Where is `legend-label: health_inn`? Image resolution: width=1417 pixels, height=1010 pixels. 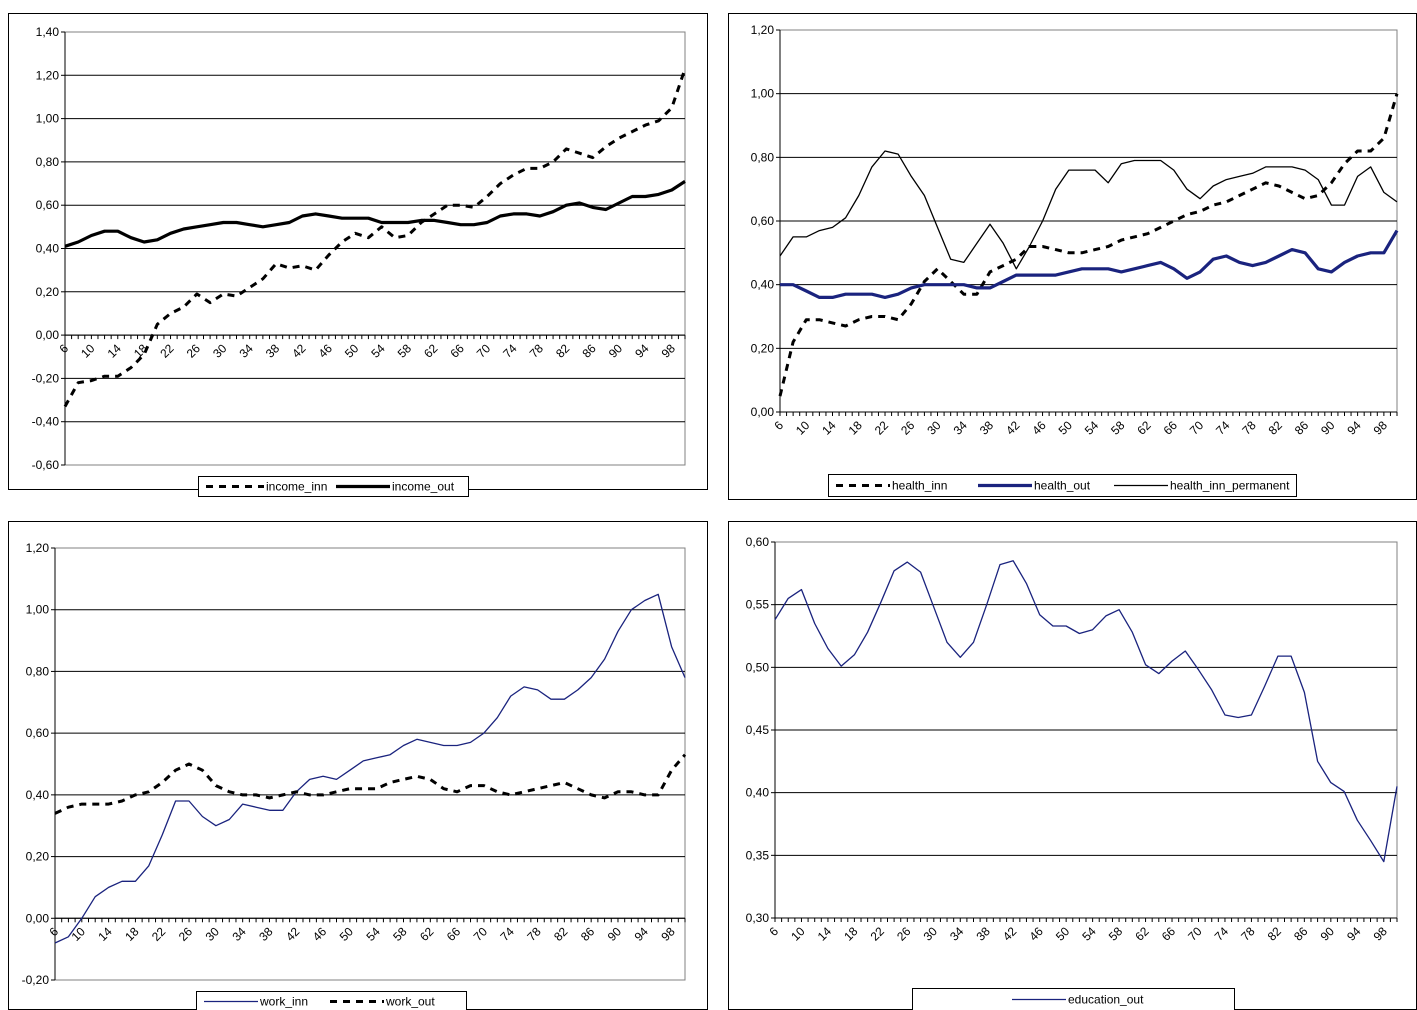 legend-label: health_inn is located at coordinates (919, 486).